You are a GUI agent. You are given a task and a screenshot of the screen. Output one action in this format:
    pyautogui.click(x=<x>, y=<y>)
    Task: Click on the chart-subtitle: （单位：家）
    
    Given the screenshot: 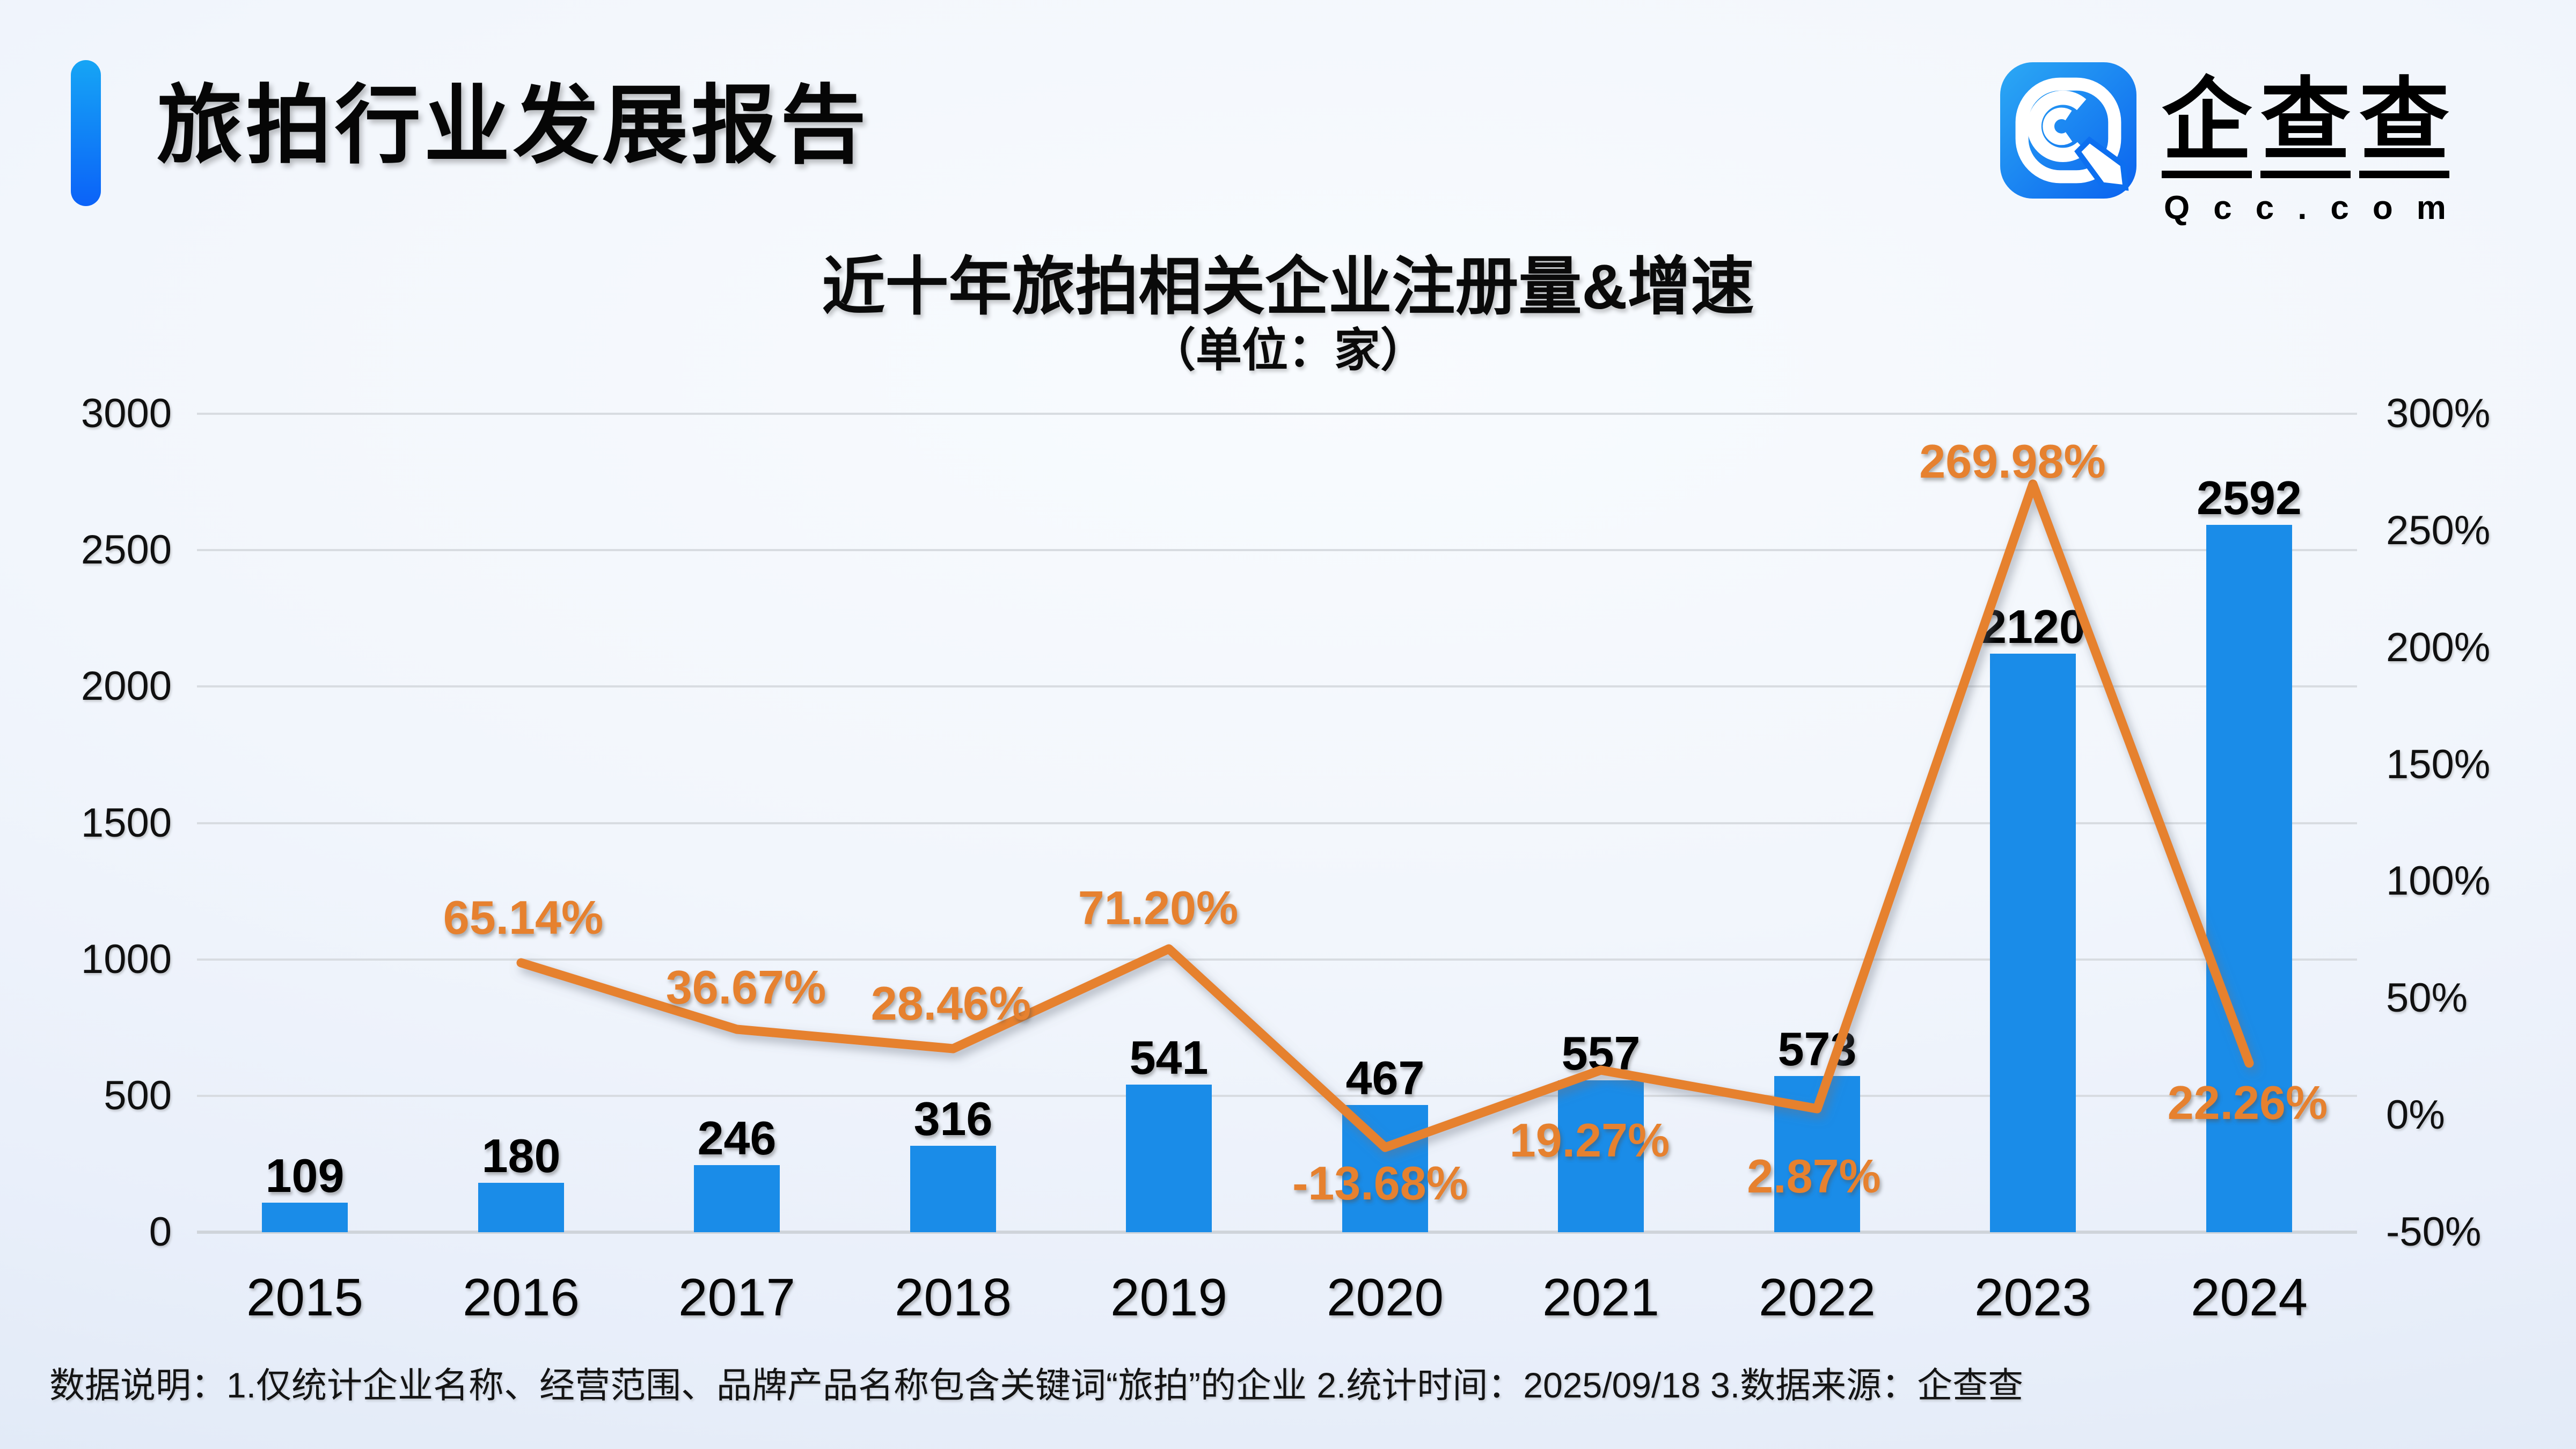 What is the action you would take?
    pyautogui.click(x=1288, y=350)
    